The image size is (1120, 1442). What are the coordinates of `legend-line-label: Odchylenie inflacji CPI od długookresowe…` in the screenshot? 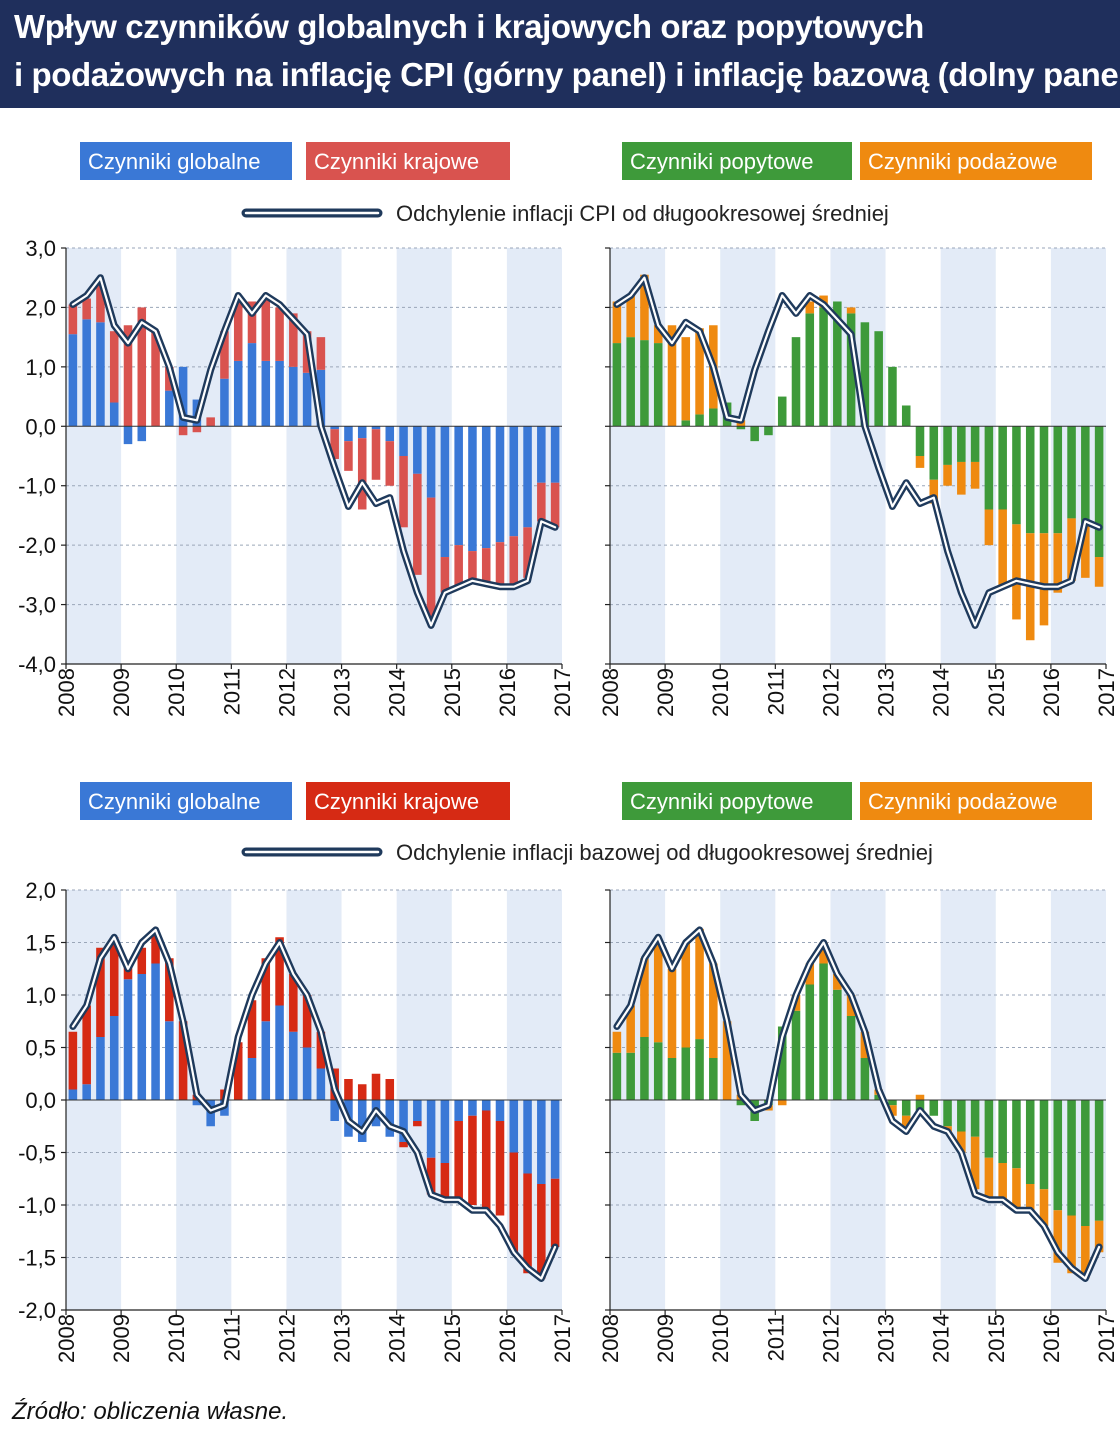 It's located at (642, 213).